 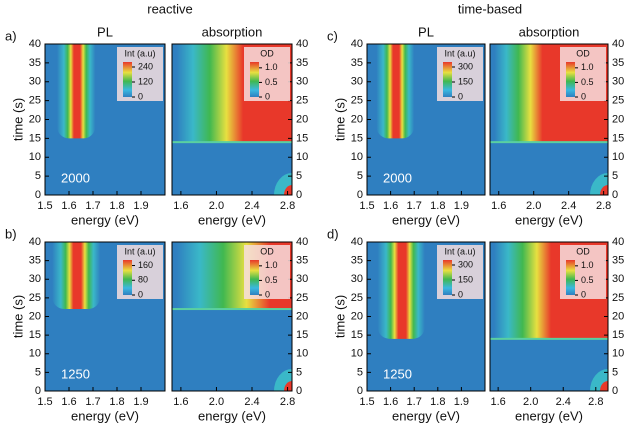 What do you see at coordinates (170, 8) in the screenshot?
I see `column-title: reactive` at bounding box center [170, 8].